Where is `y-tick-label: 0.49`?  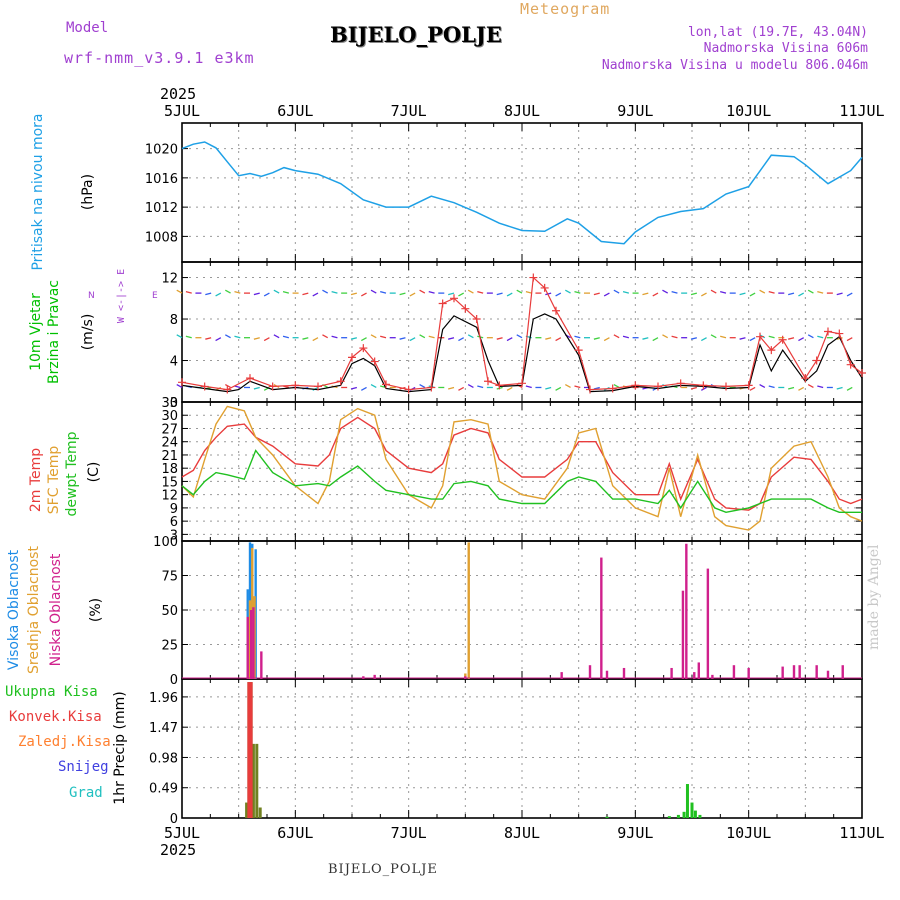 y-tick-label: 0.49 is located at coordinates (163, 789).